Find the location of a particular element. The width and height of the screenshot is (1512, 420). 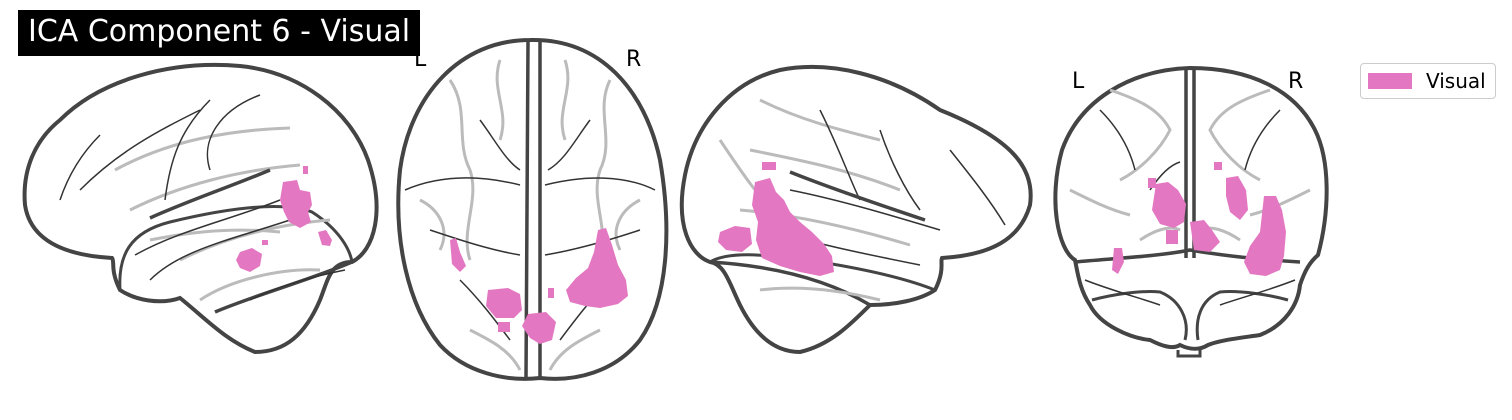

legend-label: Visual is located at coordinates (1456, 81).